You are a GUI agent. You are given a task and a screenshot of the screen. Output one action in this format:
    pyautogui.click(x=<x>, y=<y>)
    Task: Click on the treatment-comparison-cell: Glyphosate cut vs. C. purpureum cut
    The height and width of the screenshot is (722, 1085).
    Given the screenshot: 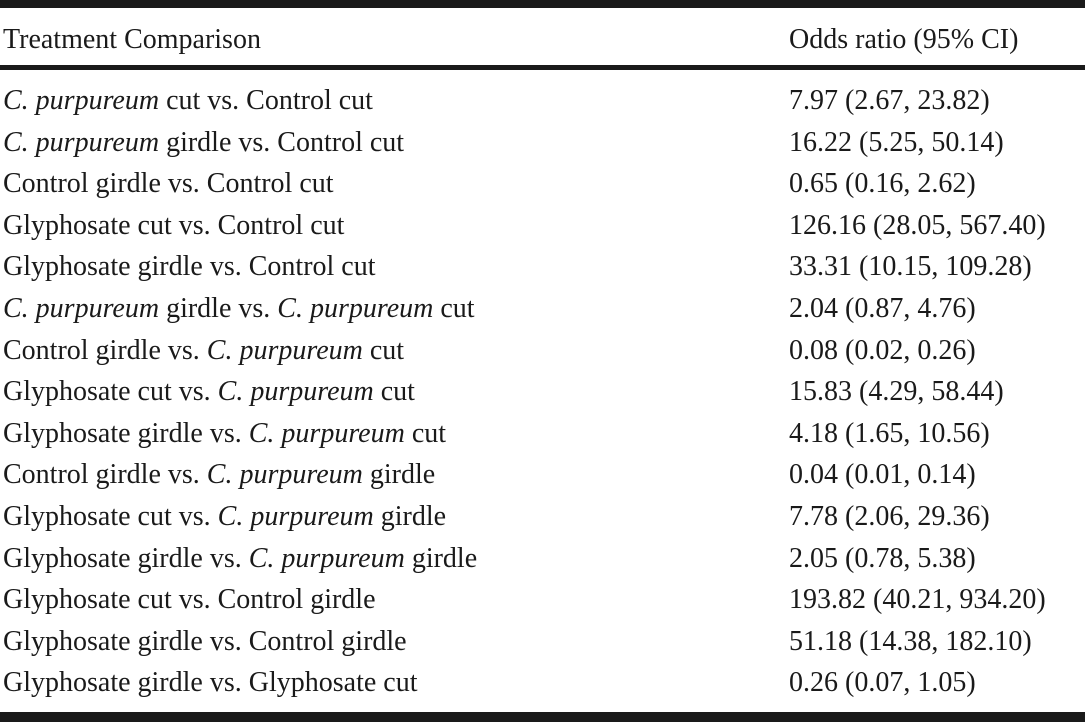 What is the action you would take?
    pyautogui.click(x=209, y=392)
    